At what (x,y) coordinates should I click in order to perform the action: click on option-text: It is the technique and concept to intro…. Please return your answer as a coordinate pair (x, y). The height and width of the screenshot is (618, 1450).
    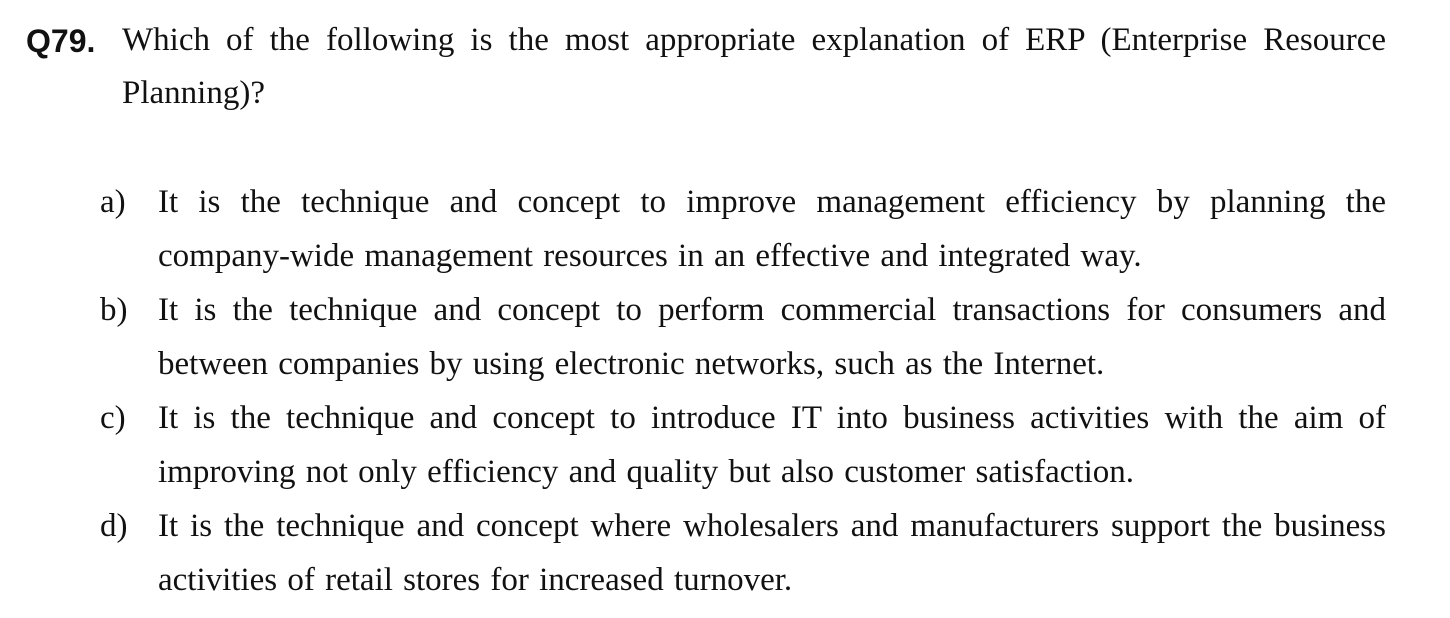
    Looking at the image, I should click on (772, 445).